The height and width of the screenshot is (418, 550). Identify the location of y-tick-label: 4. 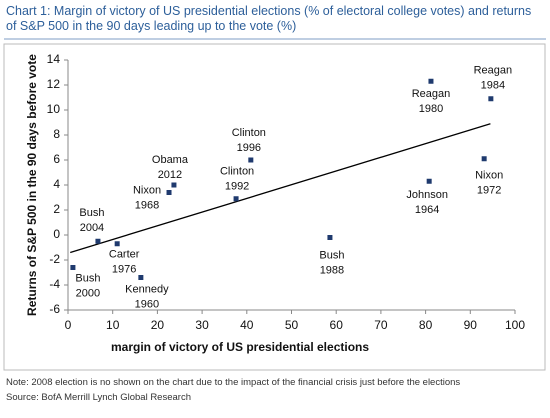
(56, 184).